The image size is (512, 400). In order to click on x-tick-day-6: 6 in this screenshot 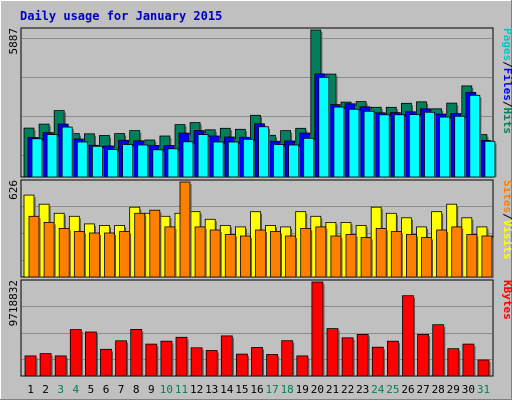, I will do `click(106, 389)`.